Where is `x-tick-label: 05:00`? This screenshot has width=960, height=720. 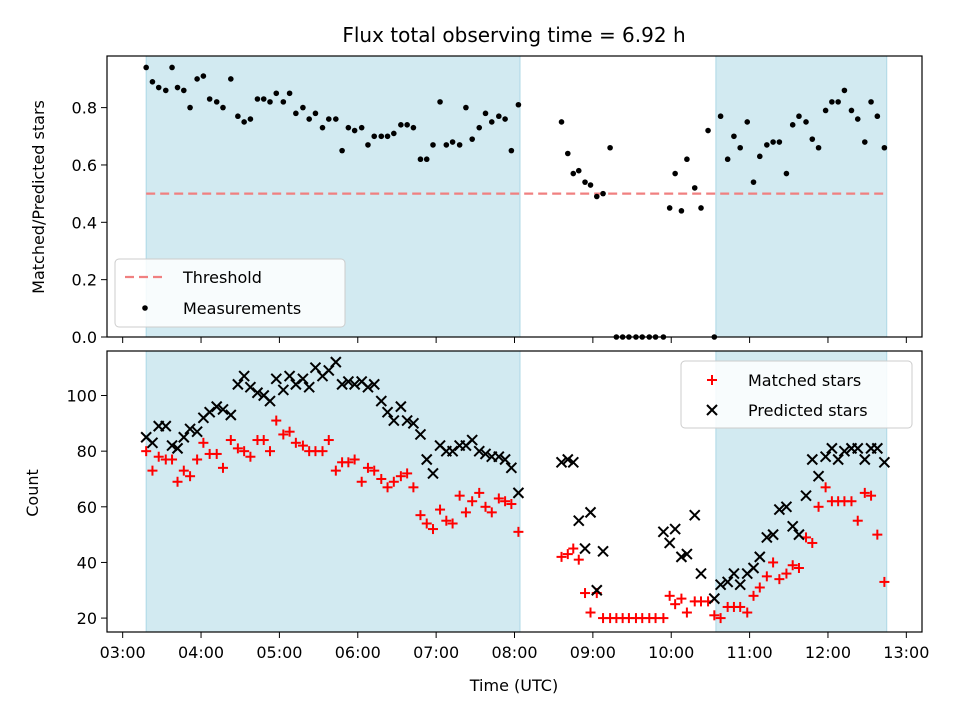 x-tick-label: 05:00 is located at coordinates (279, 652).